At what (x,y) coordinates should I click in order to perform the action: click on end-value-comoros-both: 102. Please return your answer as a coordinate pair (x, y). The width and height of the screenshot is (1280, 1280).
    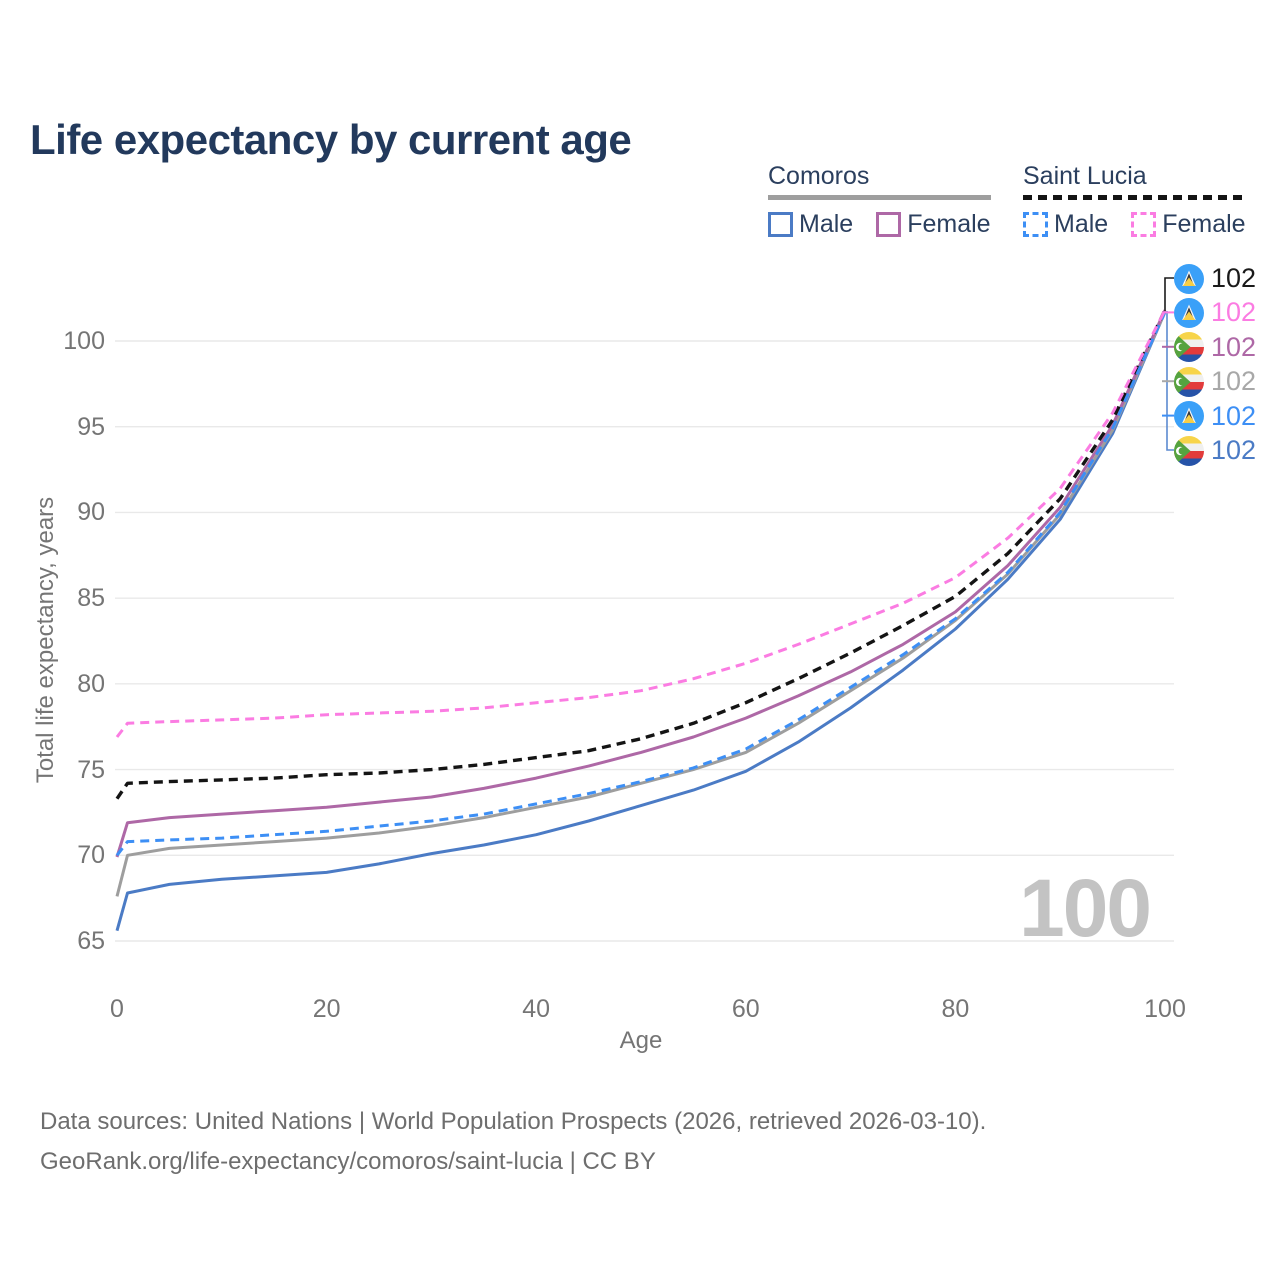
    Looking at the image, I should click on (1234, 381).